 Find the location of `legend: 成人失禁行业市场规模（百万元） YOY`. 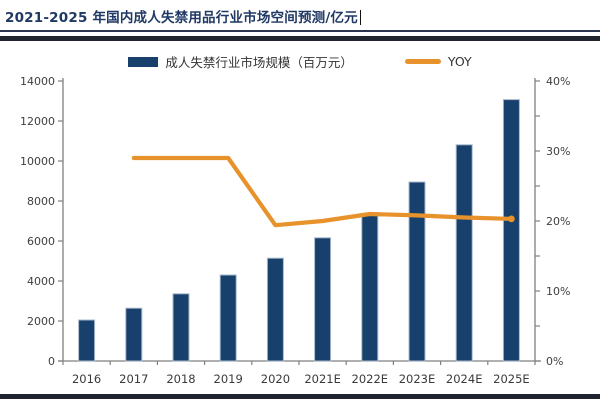

legend: 成人失禁行业市场规模（百万元） YOY is located at coordinates (300, 61).